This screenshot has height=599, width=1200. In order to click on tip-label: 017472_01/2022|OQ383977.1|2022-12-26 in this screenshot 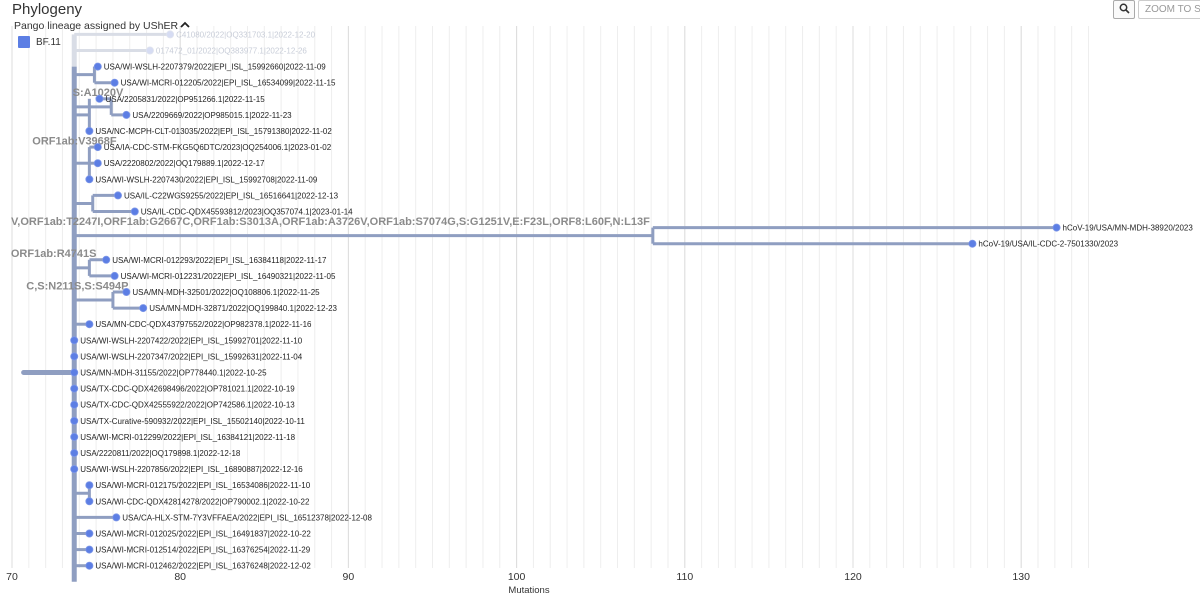, I will do `click(232, 51)`.